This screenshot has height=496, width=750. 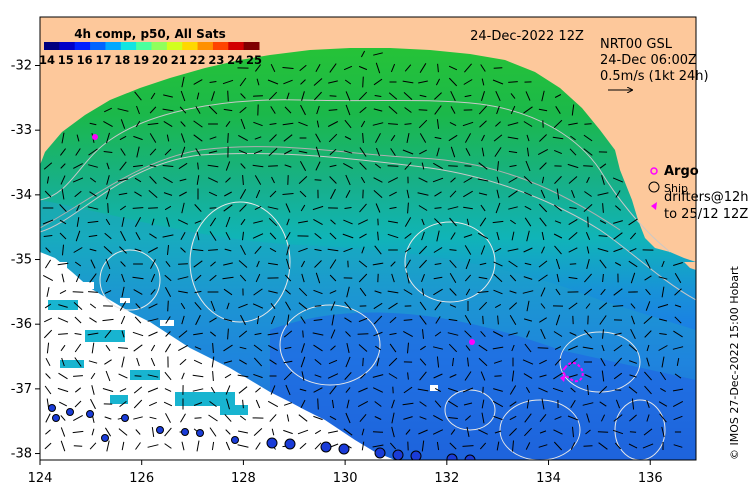 What do you see at coordinates (648, 60) in the screenshot?
I see `current-legend-time: 24-Dec 06:00Z` at bounding box center [648, 60].